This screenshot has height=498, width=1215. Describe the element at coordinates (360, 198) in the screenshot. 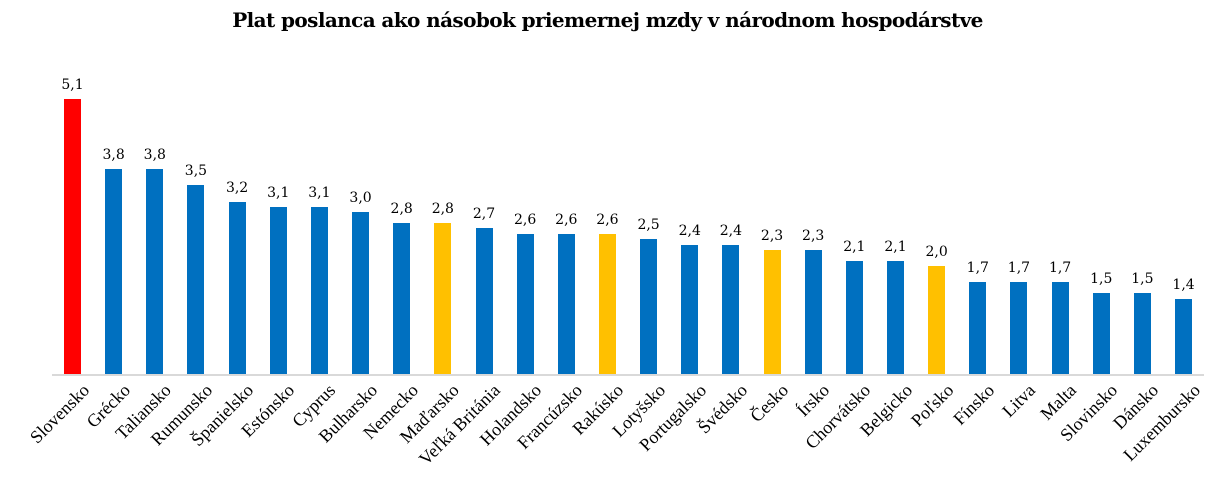

I see `value-label: 3,0` at that location.